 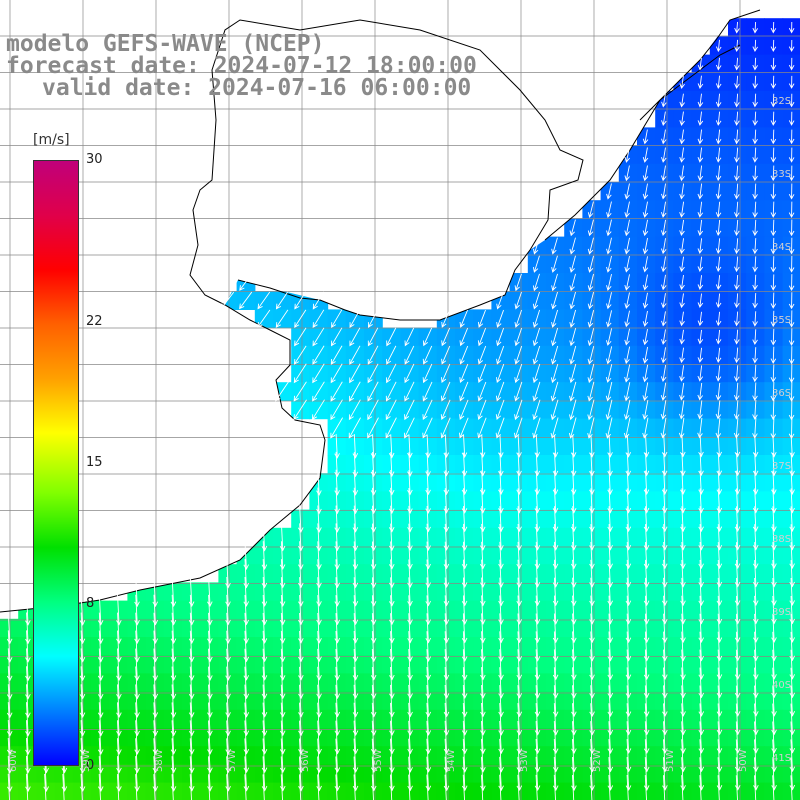 I want to click on colorbar-tick-label: 0, so click(x=90, y=765).